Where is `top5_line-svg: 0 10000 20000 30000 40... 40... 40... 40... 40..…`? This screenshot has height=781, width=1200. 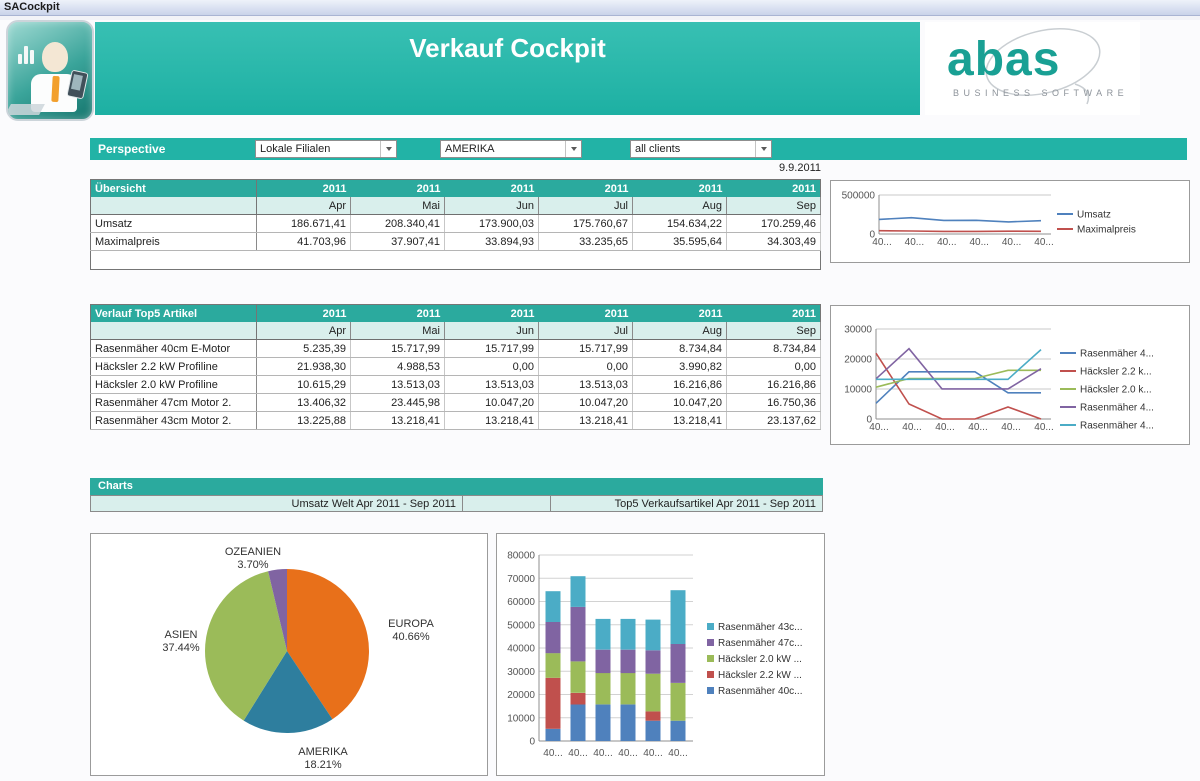 top5_line-svg: 0 10000 20000 30000 40... 40... 40... 40... 40..… is located at coordinates (999, 379).